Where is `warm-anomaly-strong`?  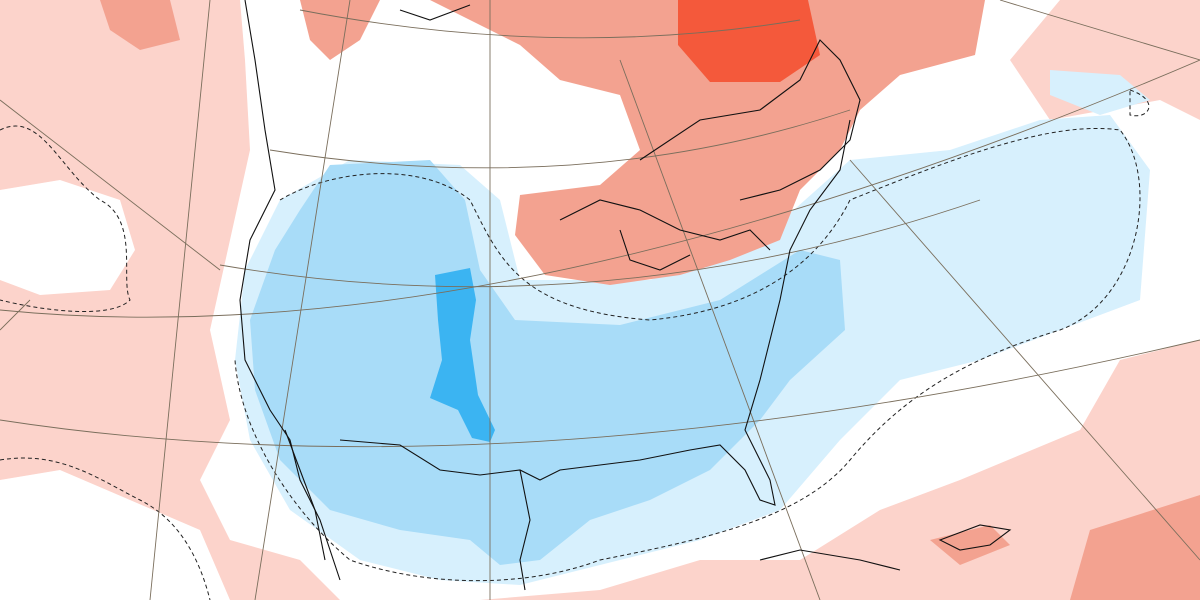
warm-anomaly-strong is located at coordinates (749, 41).